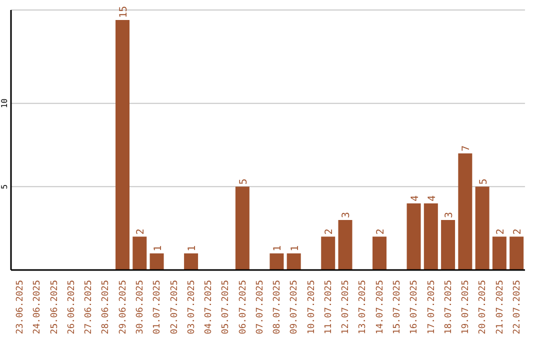  What do you see at coordinates (311, 307) in the screenshot?
I see `x-tick-label: 10.07.2025` at bounding box center [311, 307].